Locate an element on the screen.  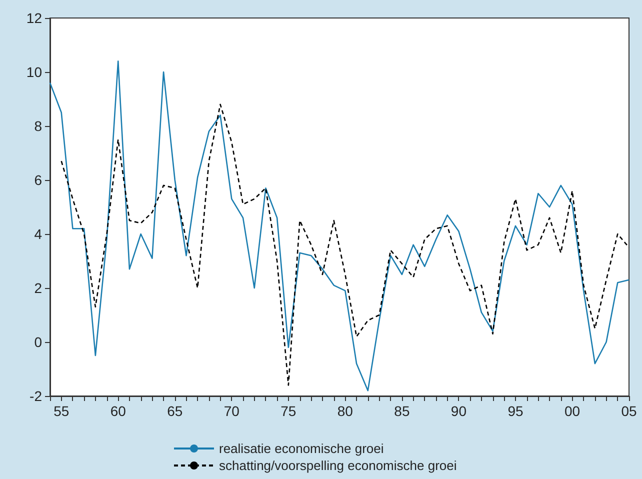
y-tick-label: 10 is located at coordinates (34, 72).